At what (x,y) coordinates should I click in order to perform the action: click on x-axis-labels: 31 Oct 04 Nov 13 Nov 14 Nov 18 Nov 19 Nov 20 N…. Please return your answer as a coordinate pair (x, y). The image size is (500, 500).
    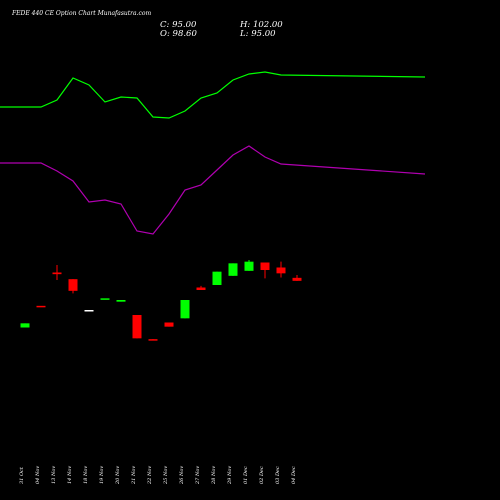
    Looking at the image, I should click on (158, 475).